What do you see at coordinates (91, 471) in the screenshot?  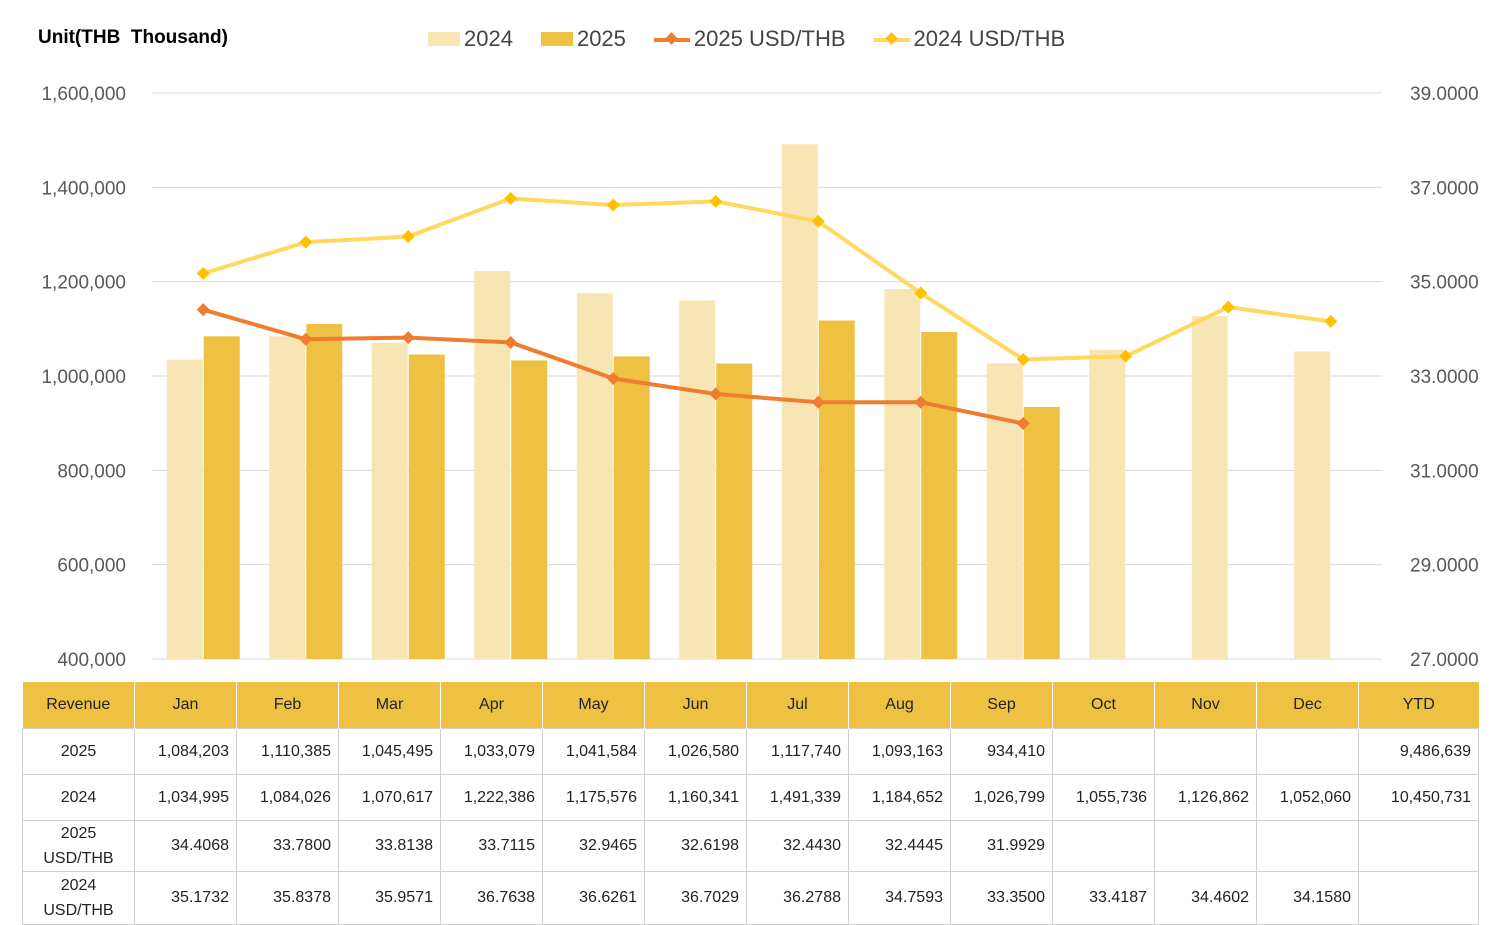 I see `y-left-tick-label: 800,000` at bounding box center [91, 471].